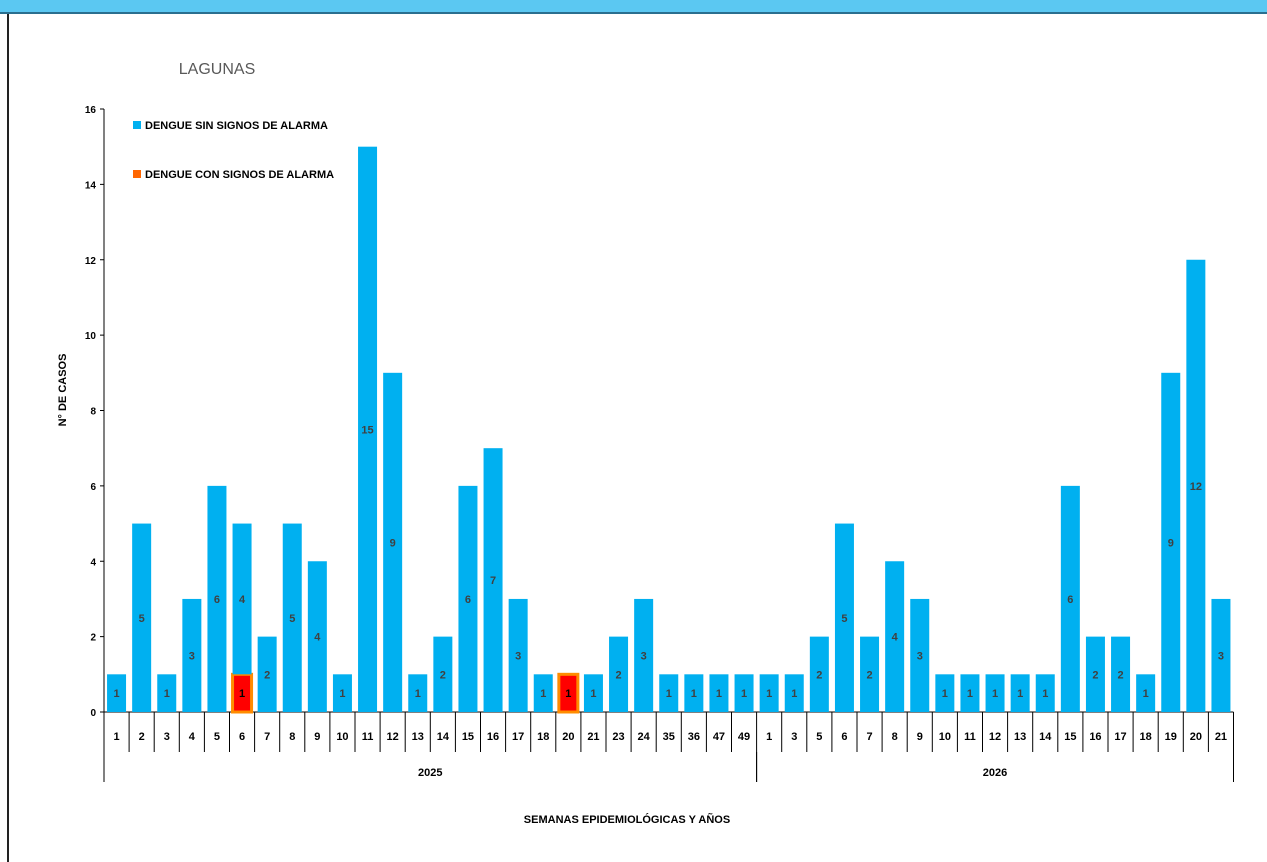 Image resolution: width=1267 pixels, height=862 pixels. I want to click on x-tick-label: 23, so click(618, 737).